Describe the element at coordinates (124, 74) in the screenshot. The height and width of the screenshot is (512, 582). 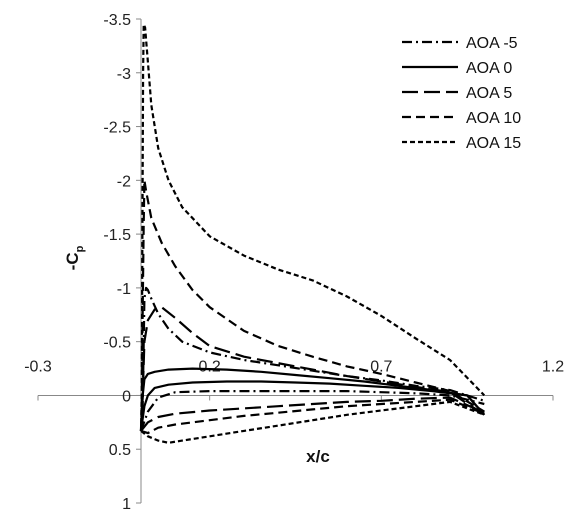
I see `y-tick-label: -3` at that location.